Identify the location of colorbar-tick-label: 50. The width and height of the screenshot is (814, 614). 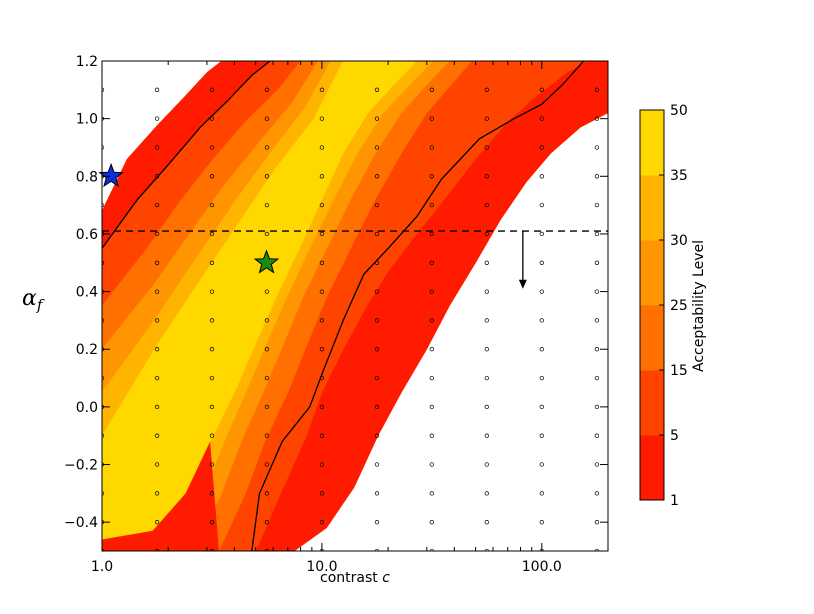
(679, 111).